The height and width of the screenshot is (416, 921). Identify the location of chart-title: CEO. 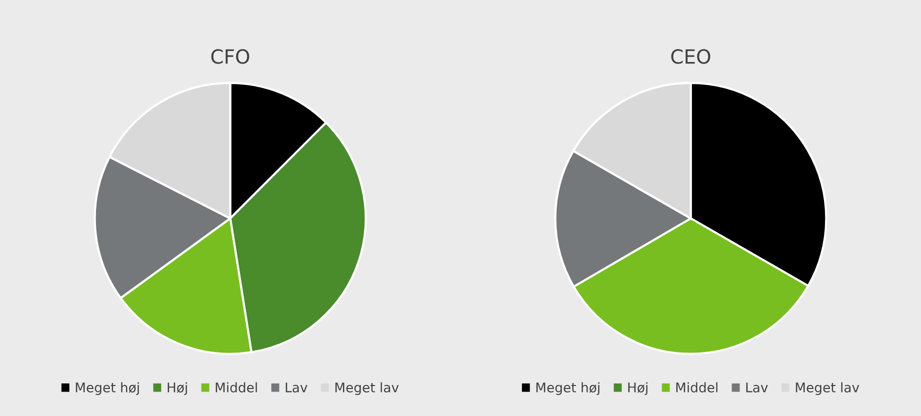
(690, 56).